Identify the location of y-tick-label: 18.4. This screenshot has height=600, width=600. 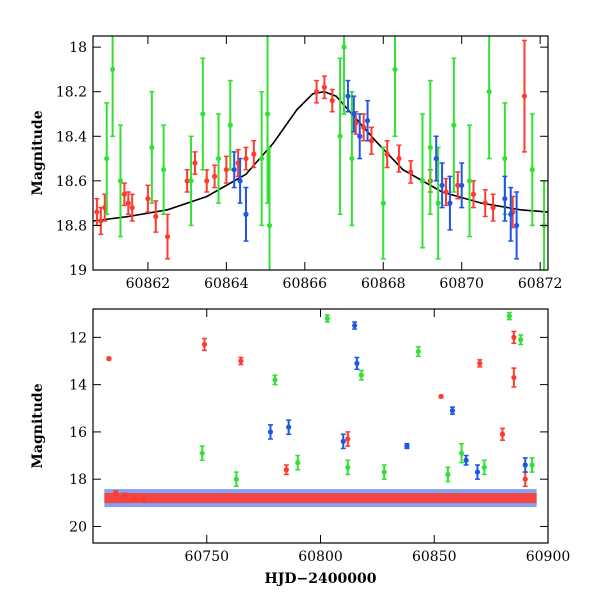
(71, 137).